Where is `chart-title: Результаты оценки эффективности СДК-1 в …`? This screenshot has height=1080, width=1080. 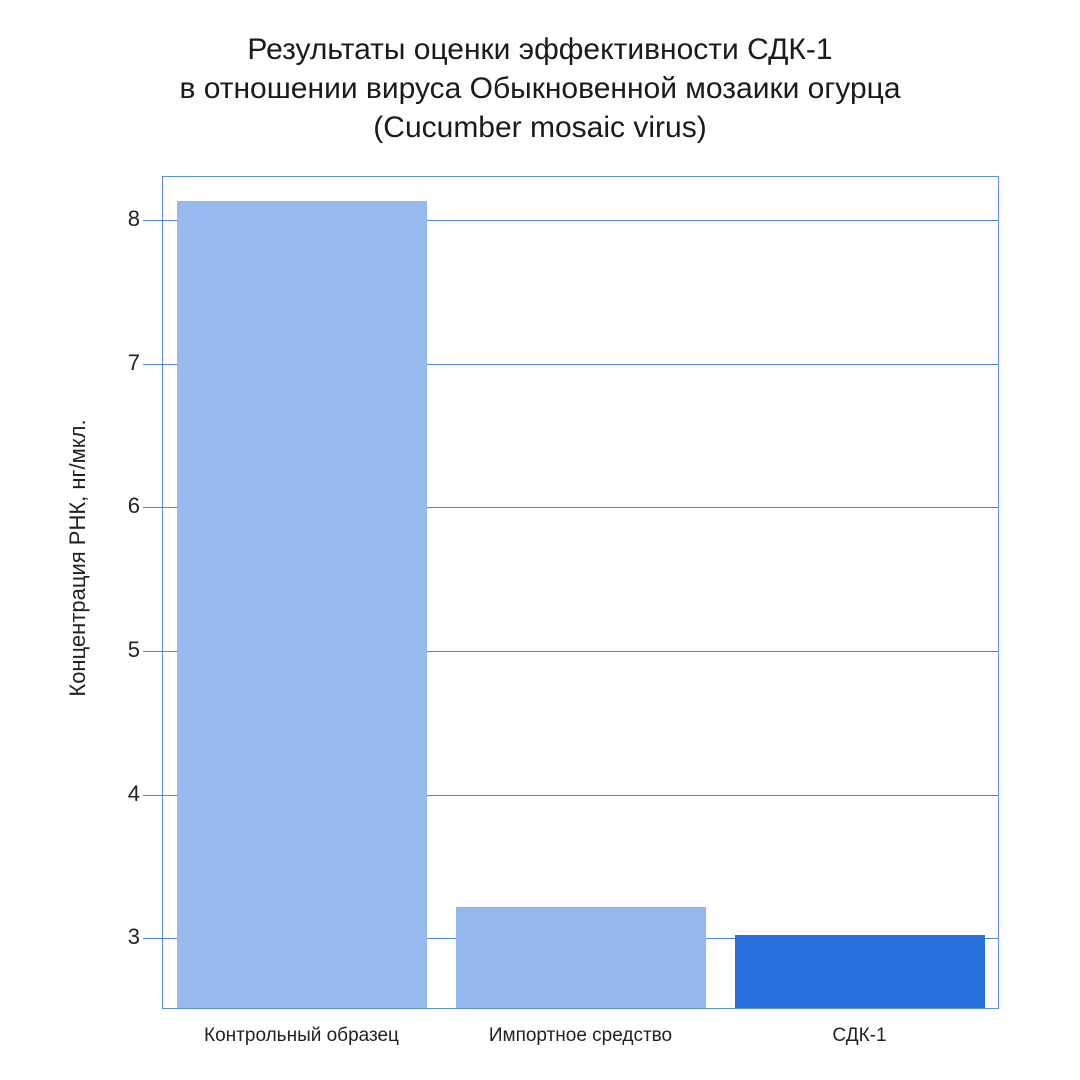 chart-title: Результаты оценки эффективности СДК-1 в … is located at coordinates (540, 88).